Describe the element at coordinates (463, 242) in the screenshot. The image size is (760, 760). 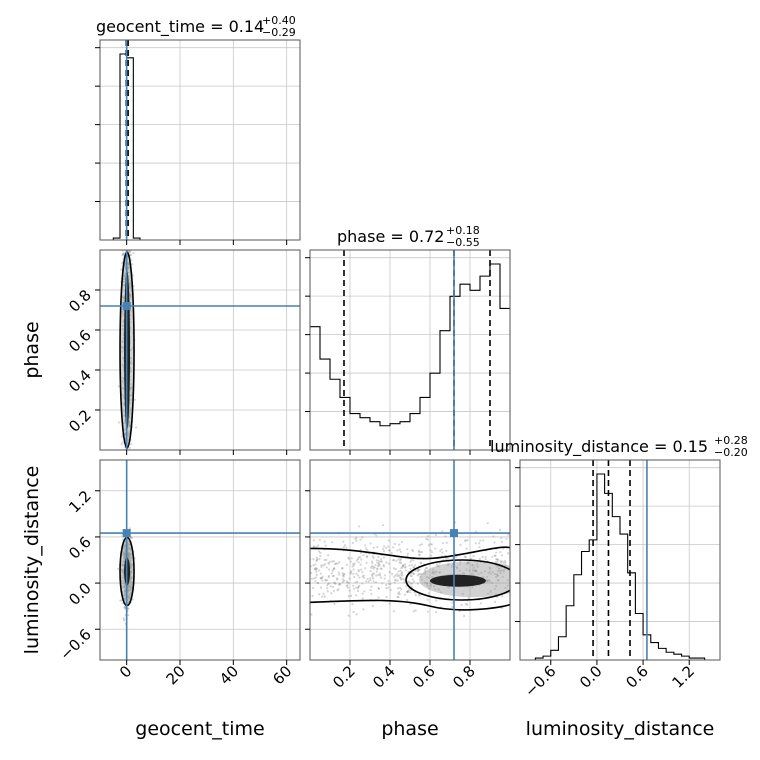
I see `title-phase-minus: −0.55` at that location.